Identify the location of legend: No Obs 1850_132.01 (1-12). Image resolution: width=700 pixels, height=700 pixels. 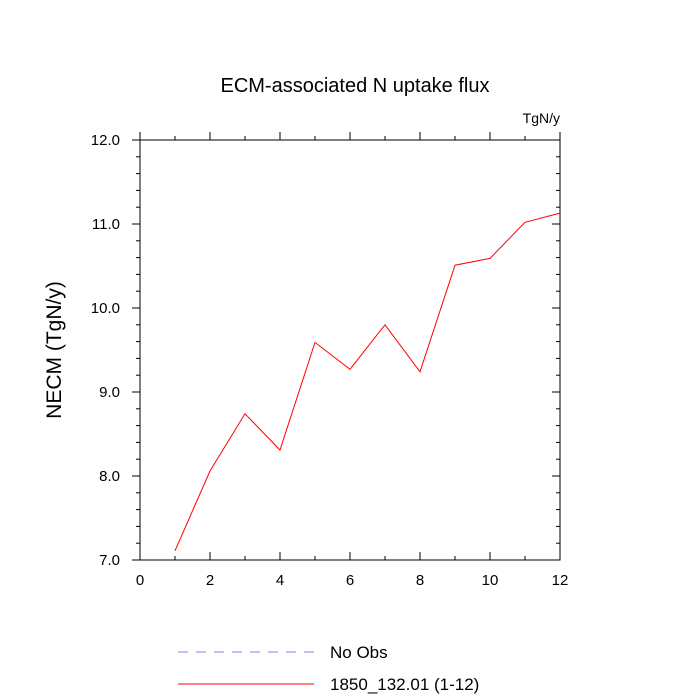
(328, 668).